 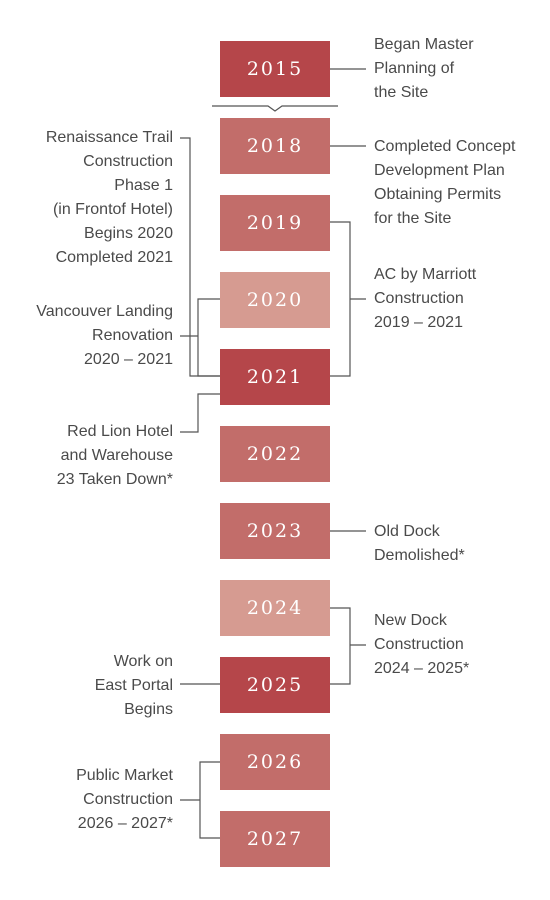 What do you see at coordinates (419, 544) in the screenshot?
I see `note-old-dock: Old Dock Demolished*` at bounding box center [419, 544].